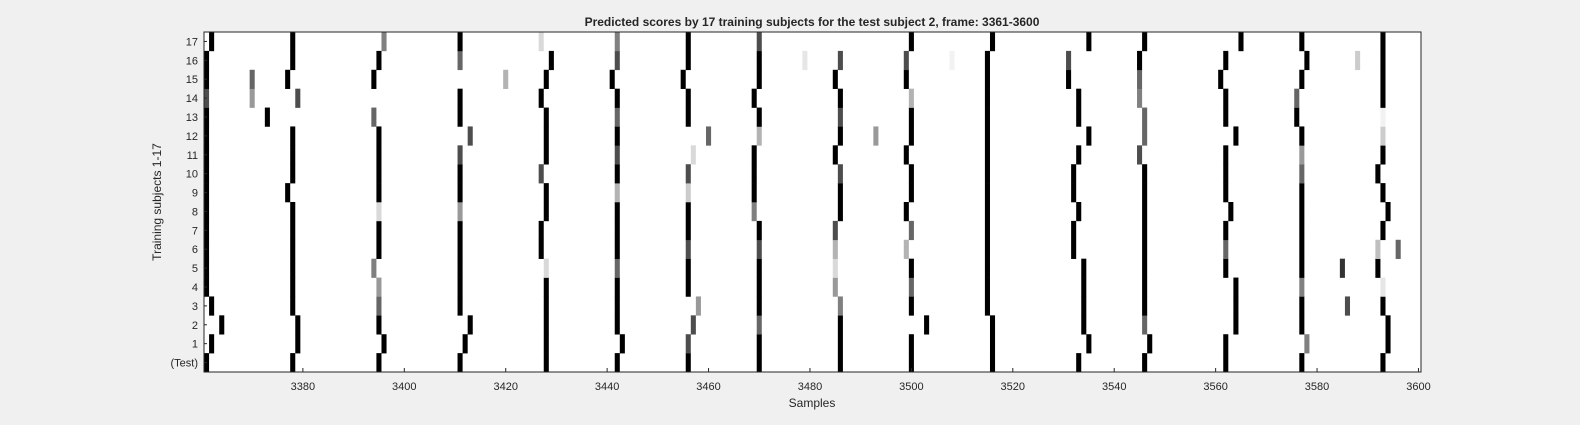  What do you see at coordinates (195, 231) in the screenshot?
I see `y-tick-label: 7` at bounding box center [195, 231].